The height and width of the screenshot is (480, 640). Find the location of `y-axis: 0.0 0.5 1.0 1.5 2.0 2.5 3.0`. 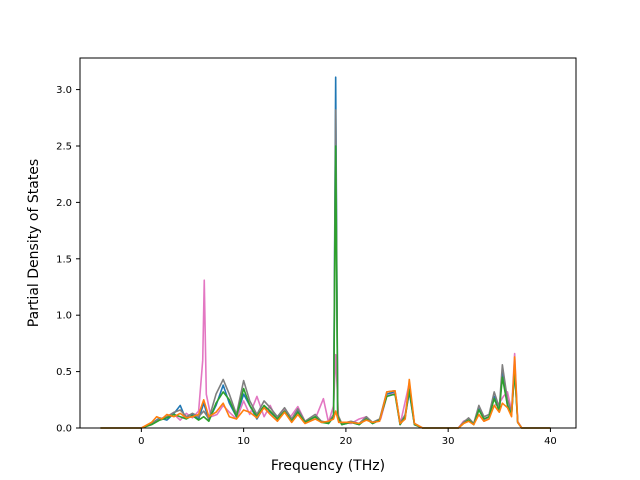

y-axis: 0.0 0.5 1.0 1.5 2.0 2.5 3.0 is located at coordinates (68, 260).